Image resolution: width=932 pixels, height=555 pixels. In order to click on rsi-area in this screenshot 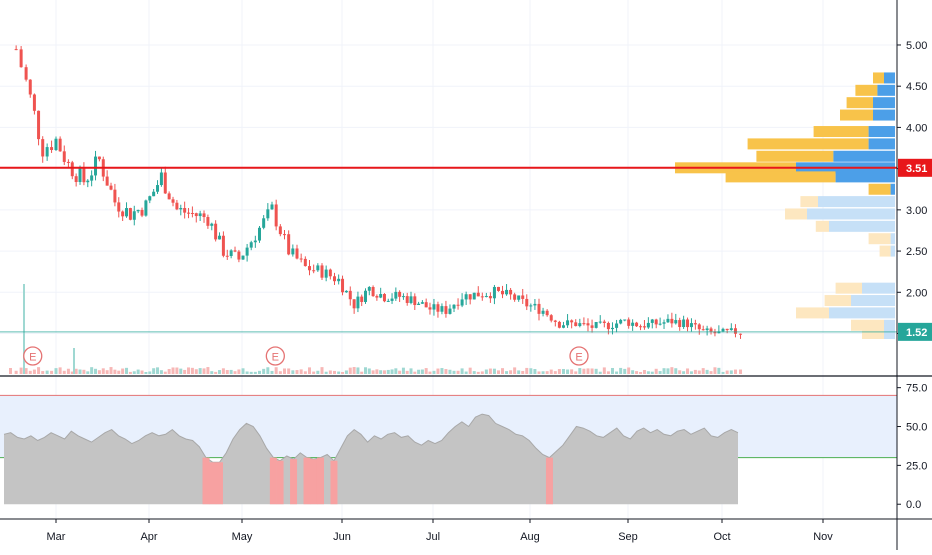, I will do `click(371, 459)`.